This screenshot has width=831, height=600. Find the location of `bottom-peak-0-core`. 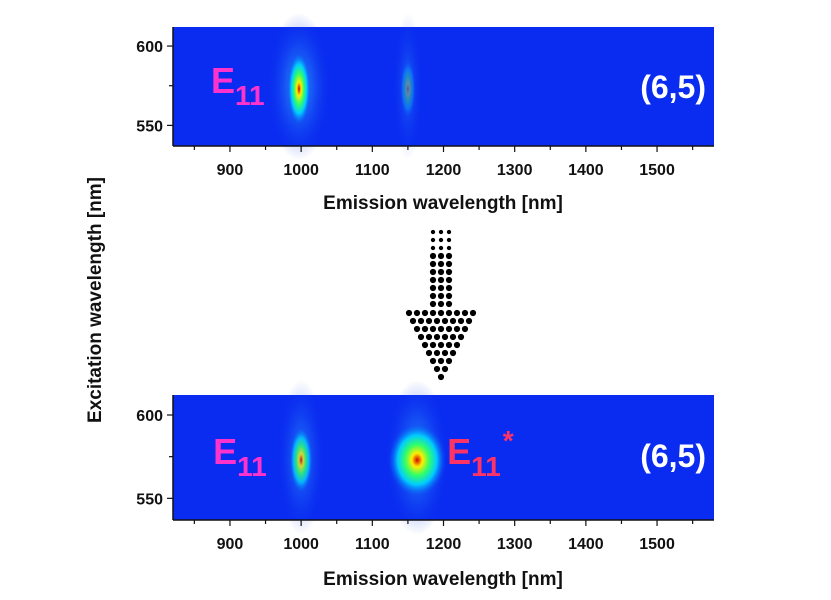

bottom-peak-0-core is located at coordinates (301, 460).